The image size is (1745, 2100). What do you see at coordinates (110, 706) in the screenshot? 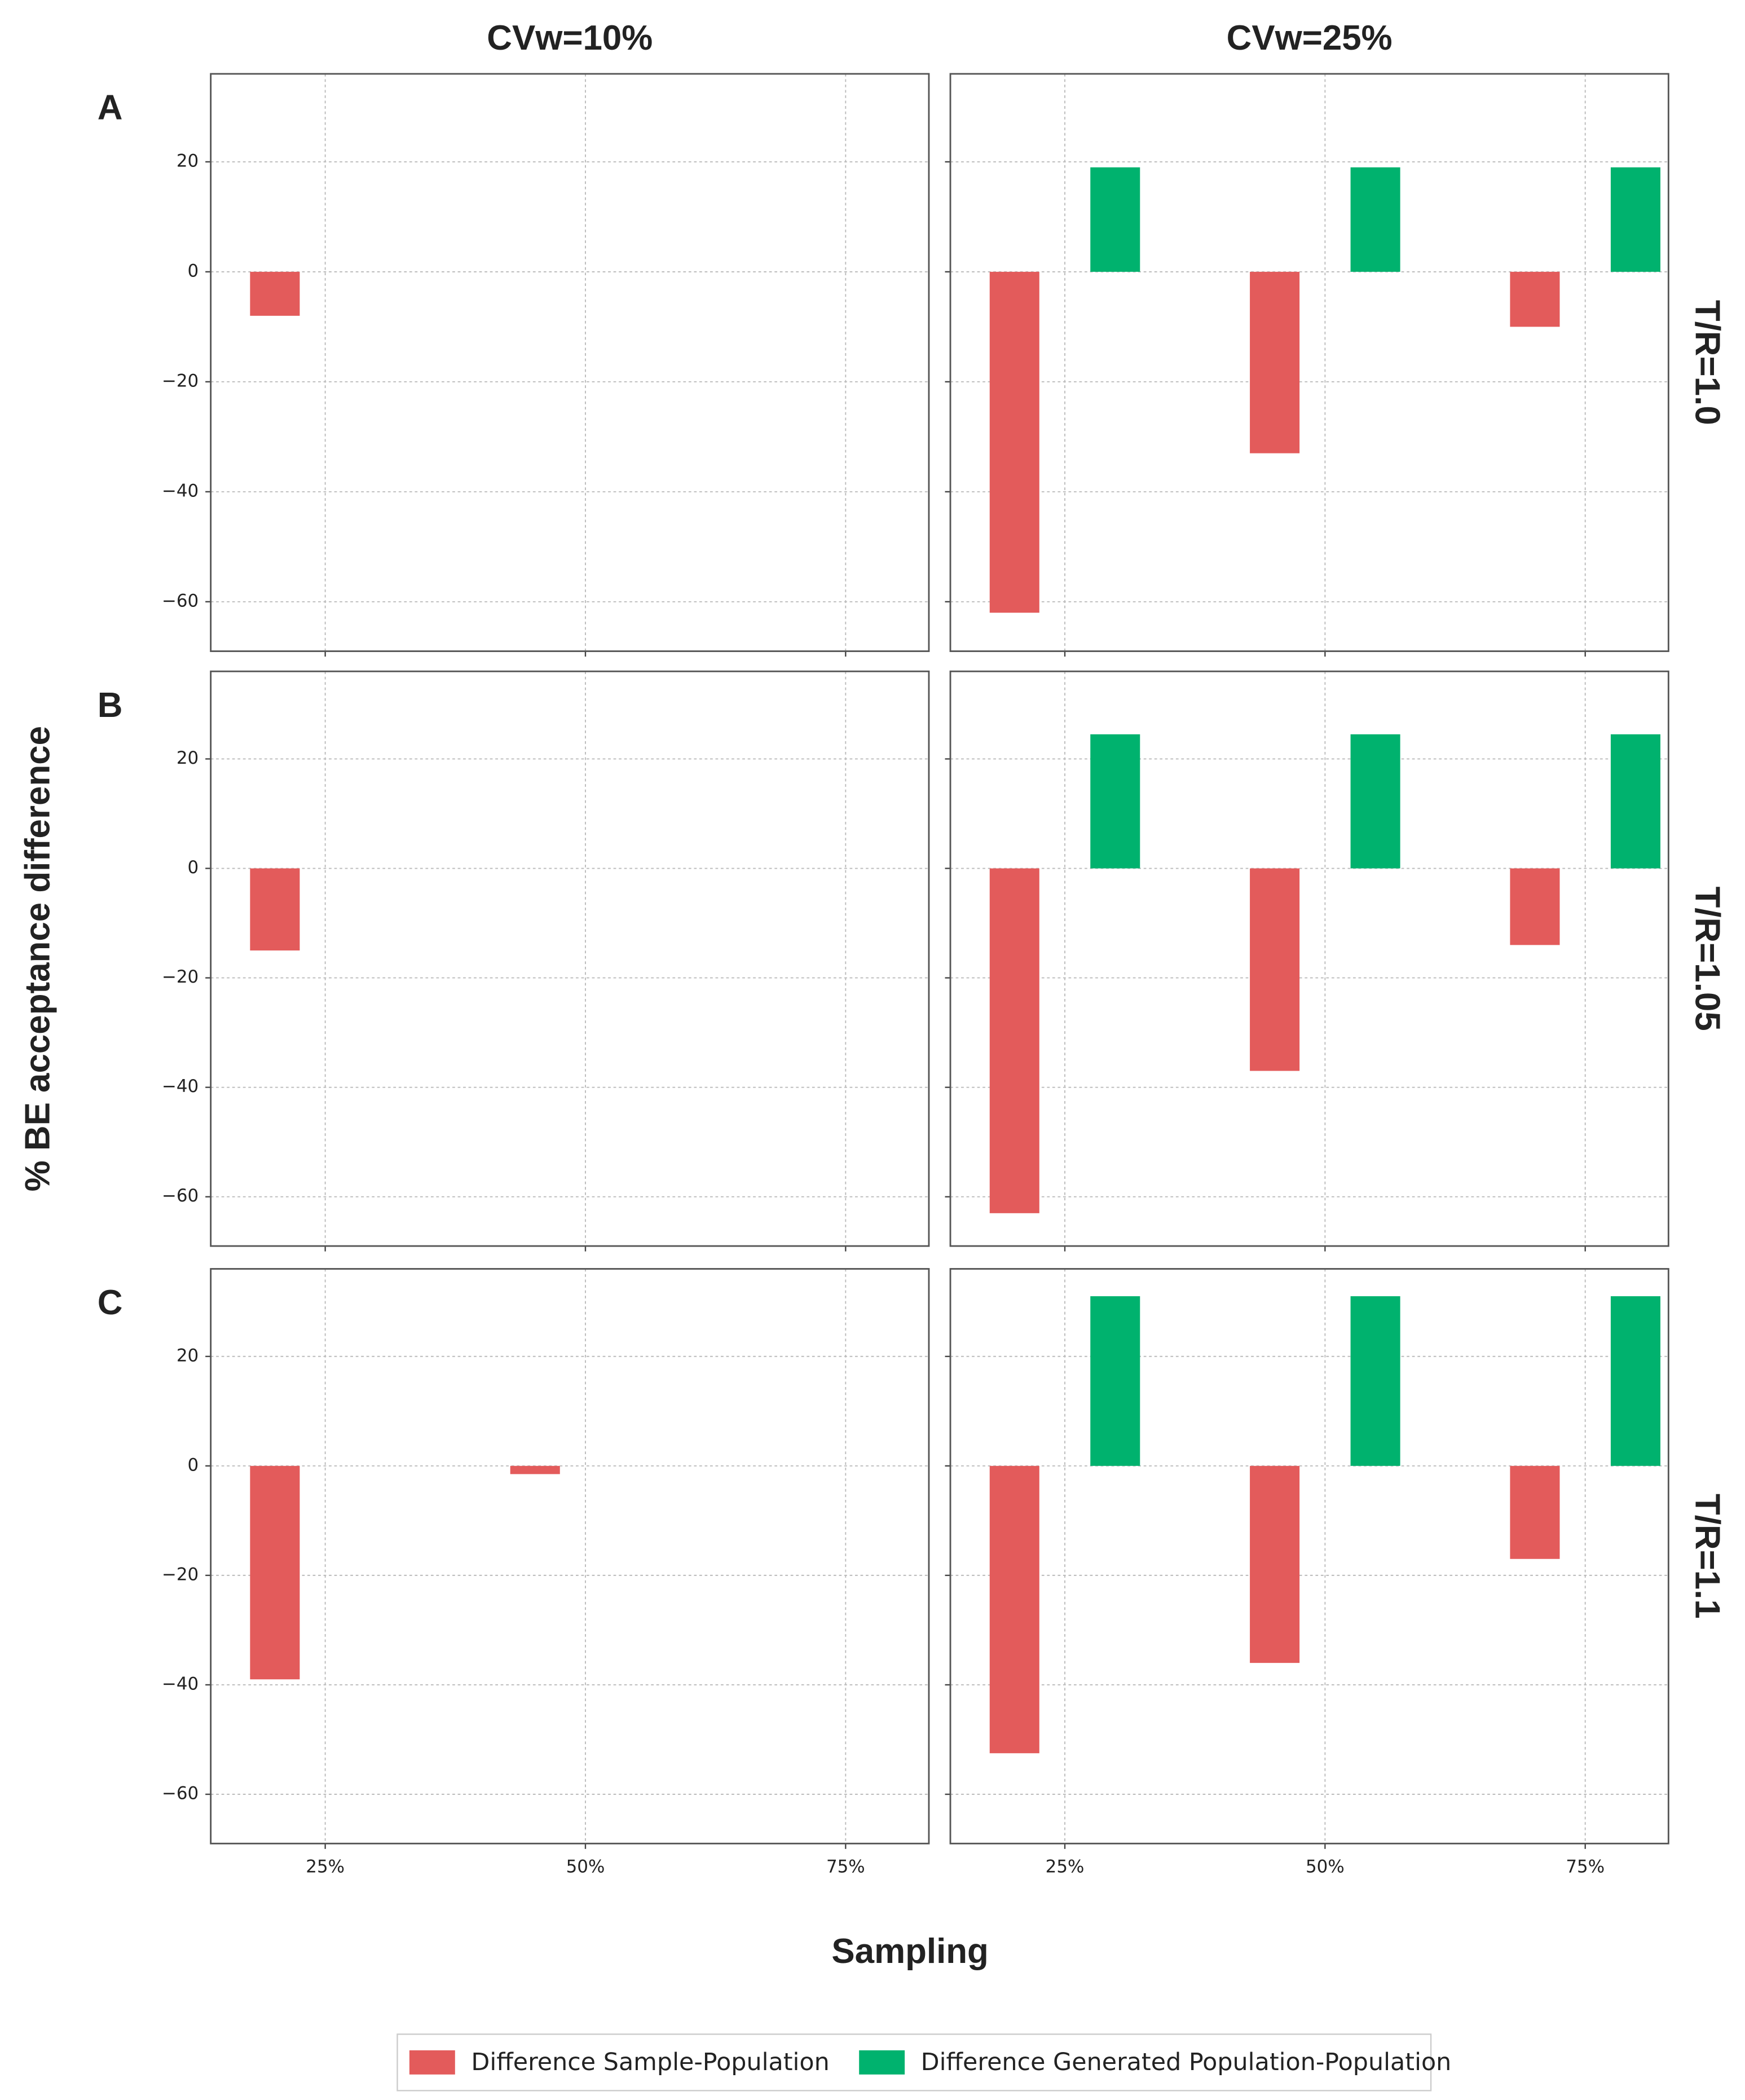
I see `panel-label: B` at bounding box center [110, 706].